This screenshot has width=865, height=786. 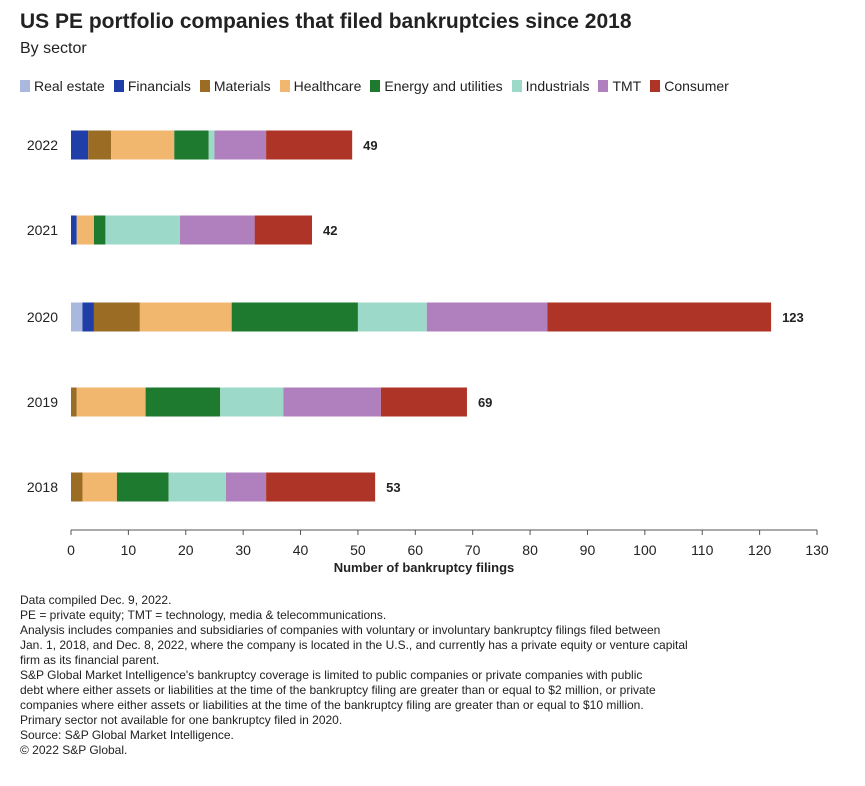 What do you see at coordinates (443, 86) in the screenshot?
I see `legend-label: Energy and utilities` at bounding box center [443, 86].